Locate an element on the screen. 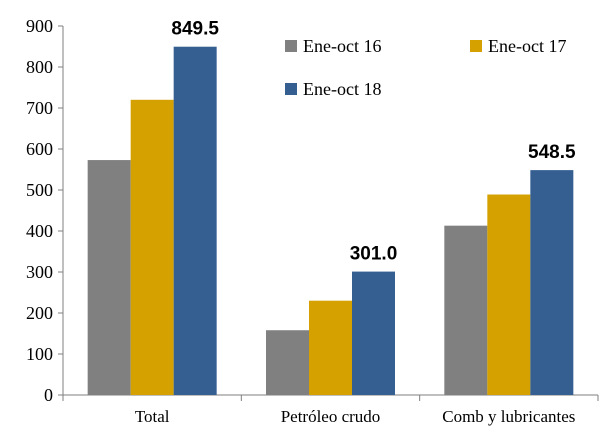 The height and width of the screenshot is (429, 611). y-tick-label: 700 is located at coordinates (39, 108).